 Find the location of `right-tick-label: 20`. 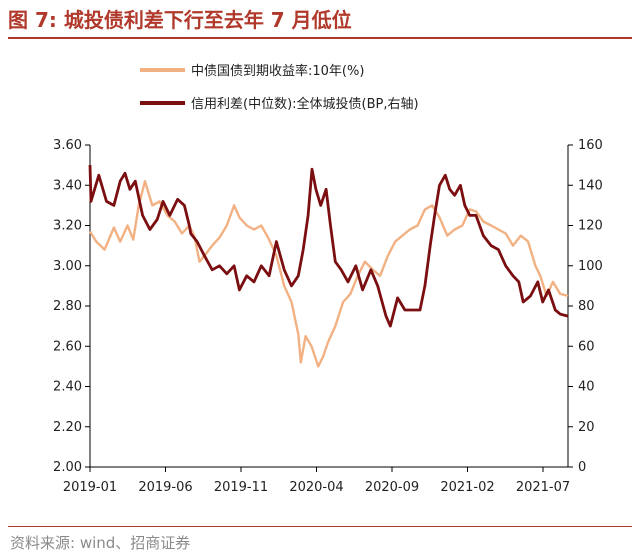

right-tick-label: 20 is located at coordinates (586, 427).